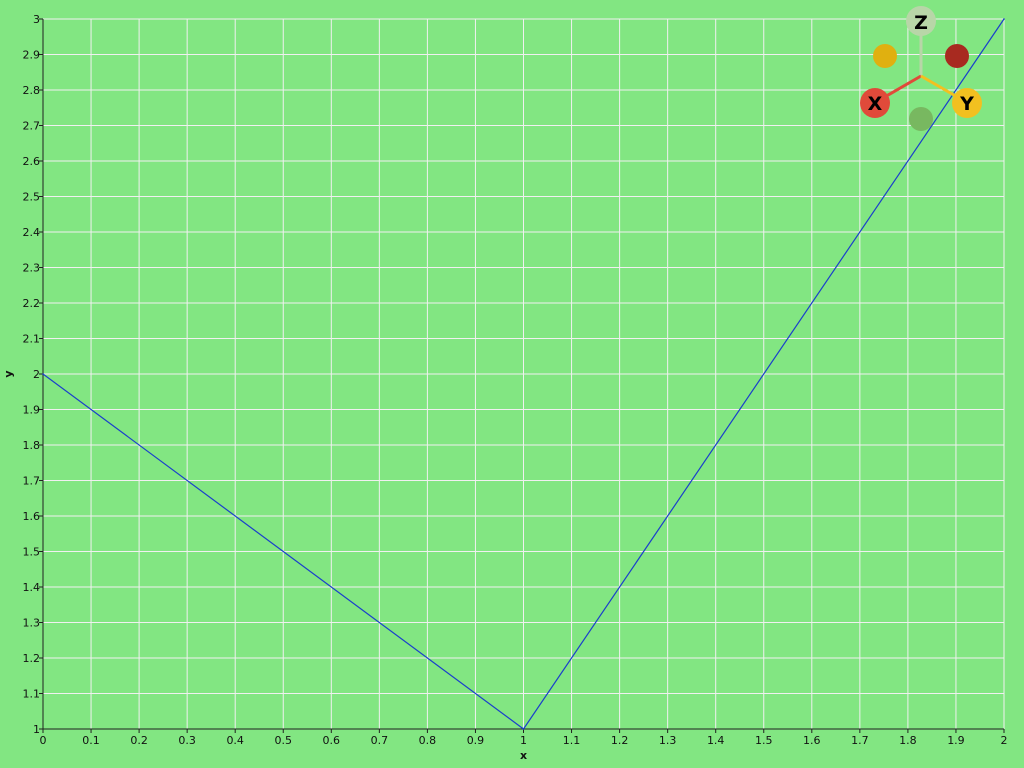 The height and width of the screenshot is (768, 1024). I want to click on x-tick-label: 1, so click(523, 740).